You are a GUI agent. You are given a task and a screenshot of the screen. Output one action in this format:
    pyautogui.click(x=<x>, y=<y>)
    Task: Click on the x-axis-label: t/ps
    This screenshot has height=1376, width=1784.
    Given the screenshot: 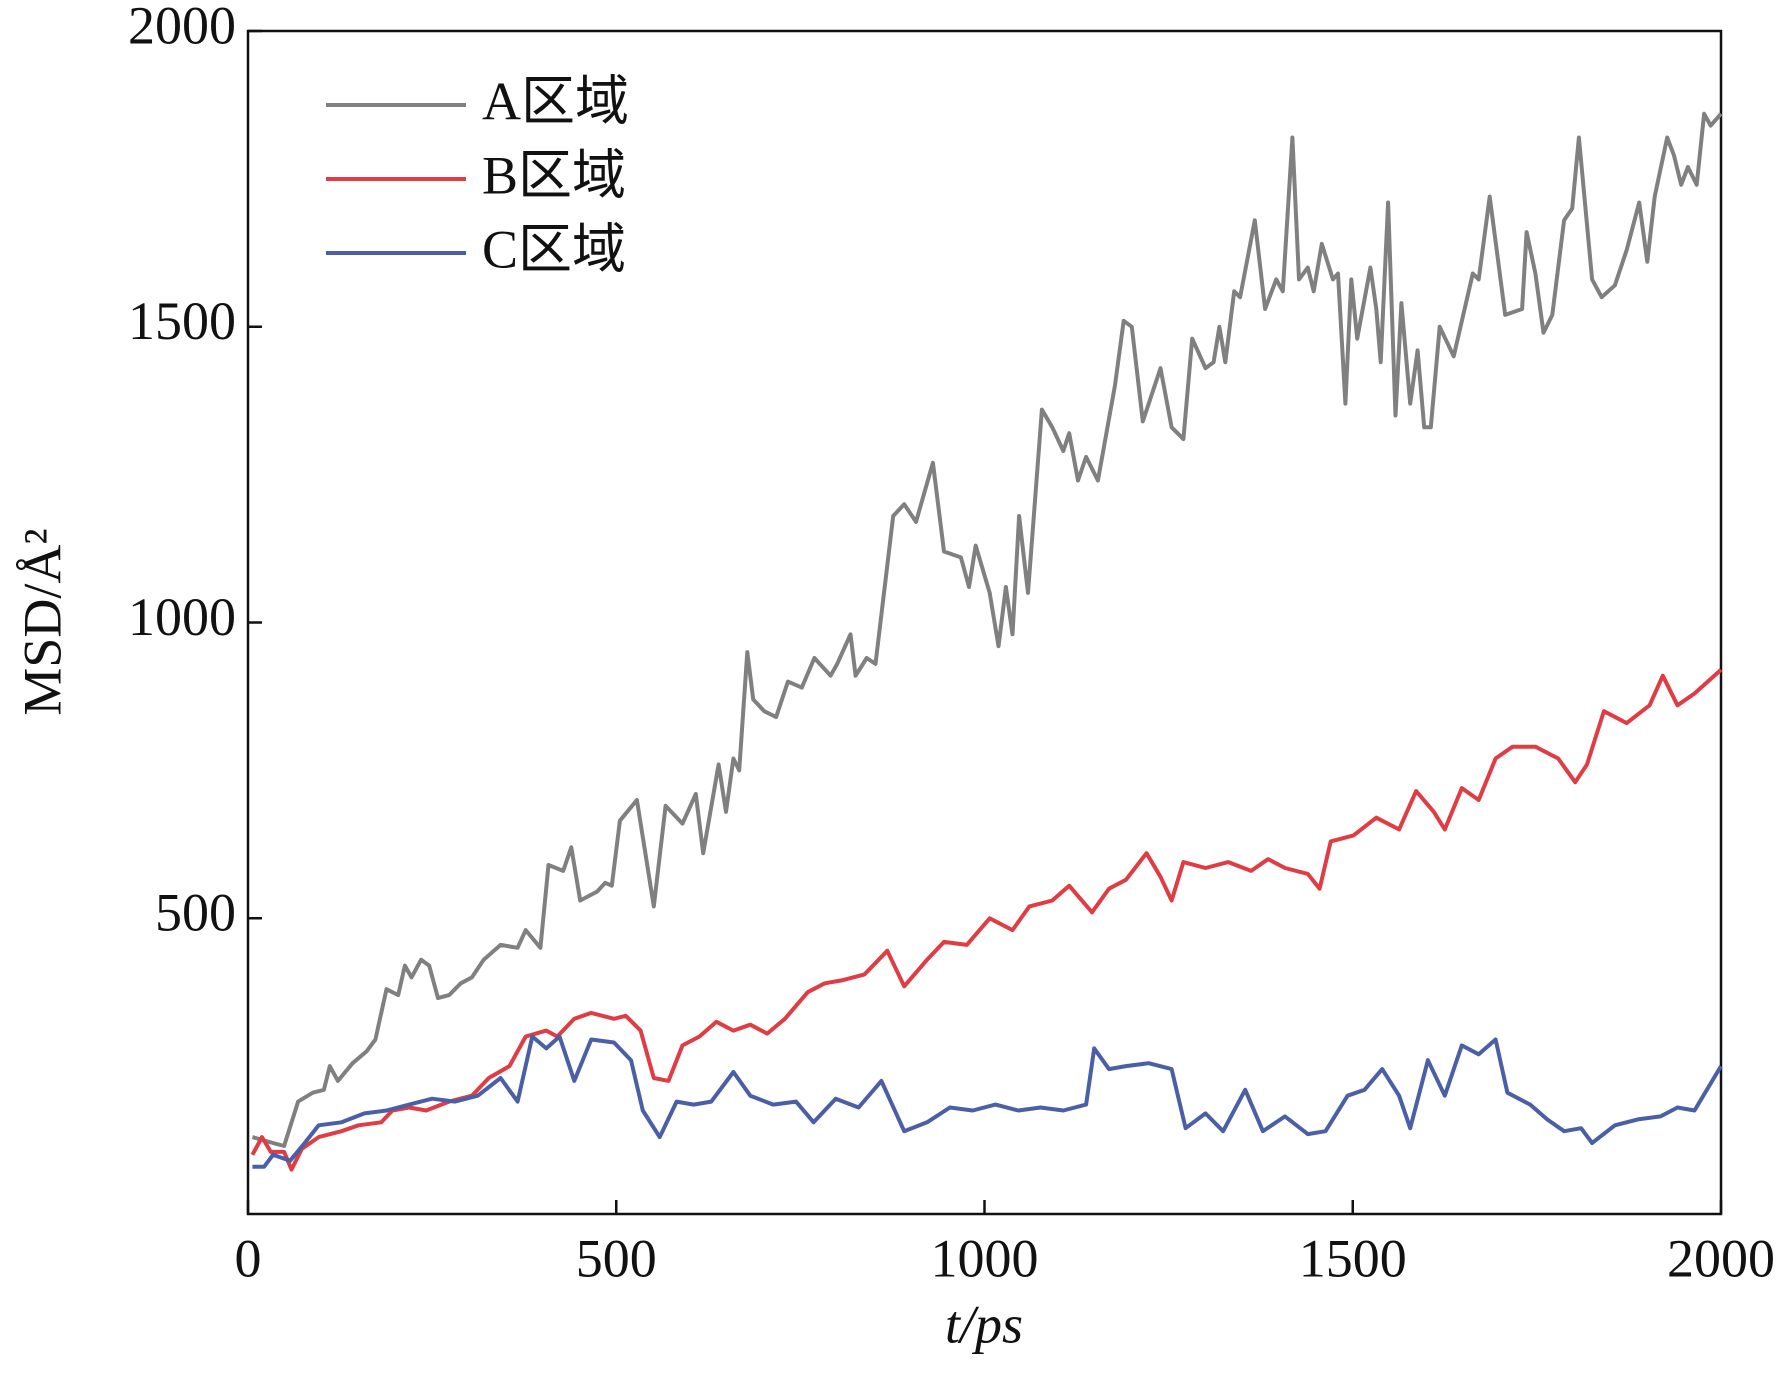 What is the action you would take?
    pyautogui.click(x=984, y=1324)
    